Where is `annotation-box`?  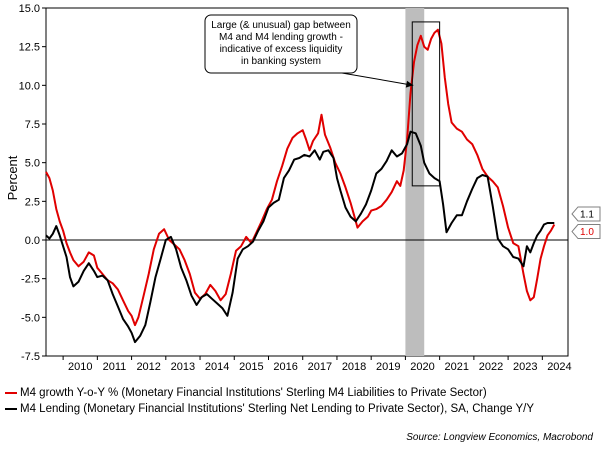
annotation-box is located at coordinates (281, 44).